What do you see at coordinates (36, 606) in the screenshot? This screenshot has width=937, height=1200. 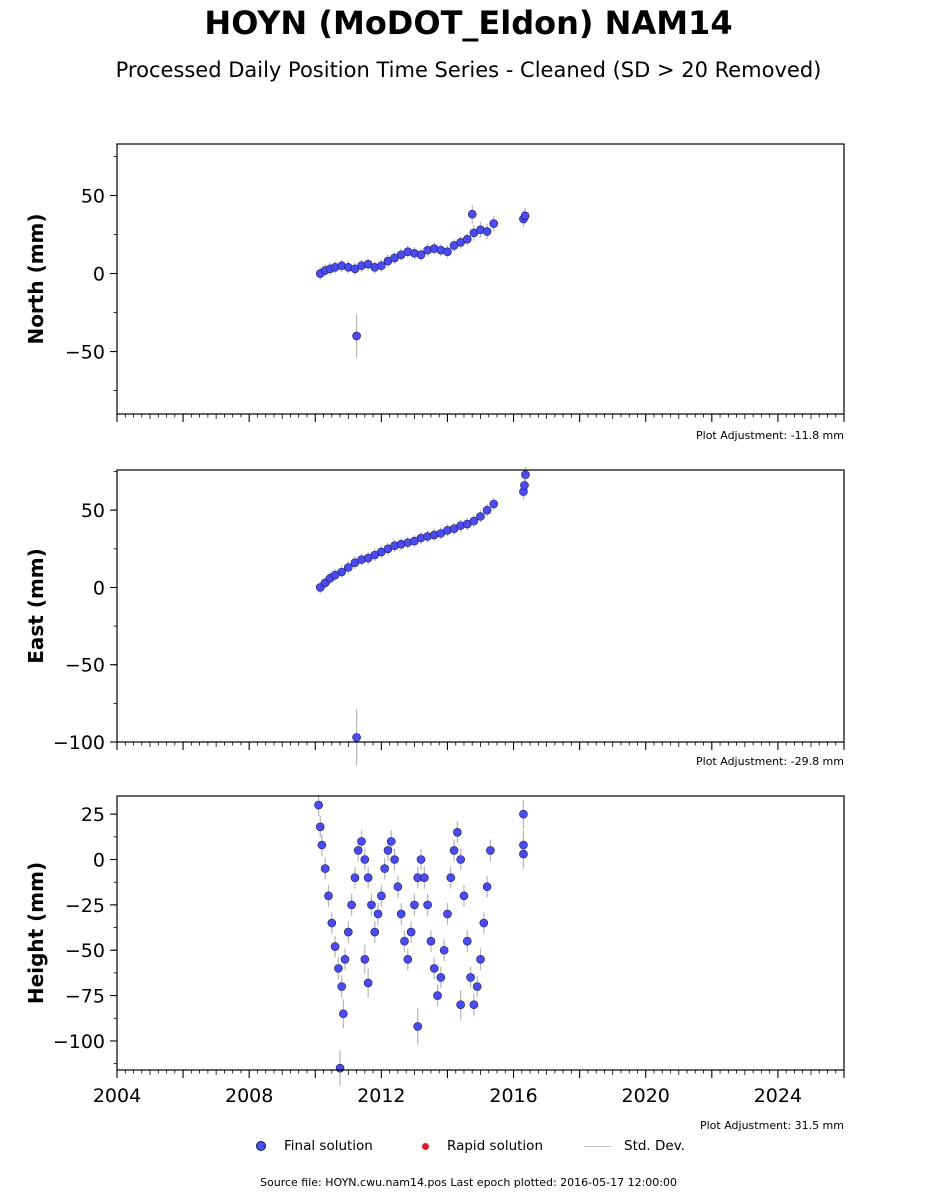 I see `east-y-axis-label: East (mm)` at bounding box center [36, 606].